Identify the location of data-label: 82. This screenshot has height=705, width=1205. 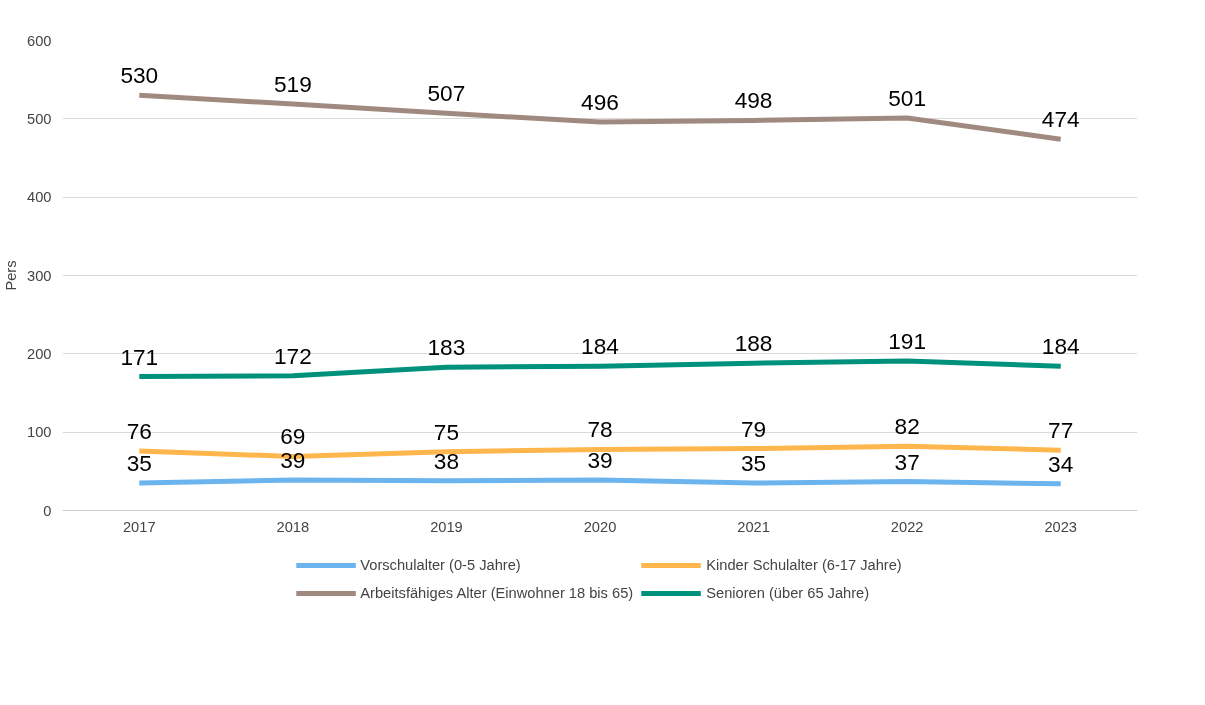
(907, 426).